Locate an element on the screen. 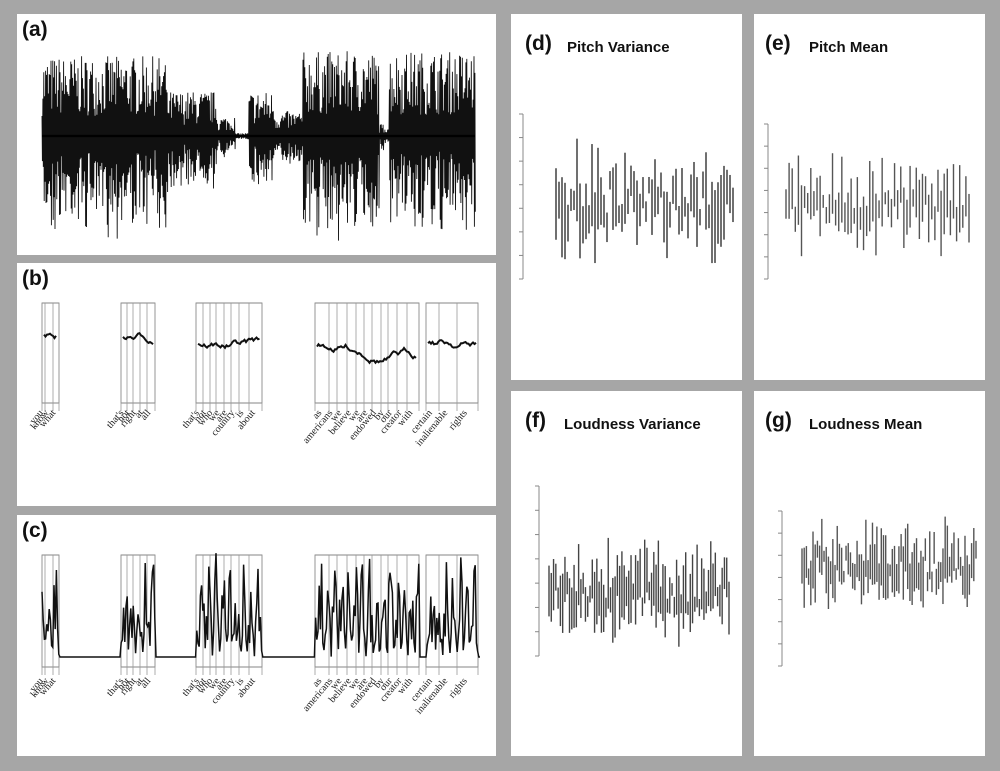 This screenshot has height=771, width=1000. loudness-mean-chart is located at coordinates (877, 588).